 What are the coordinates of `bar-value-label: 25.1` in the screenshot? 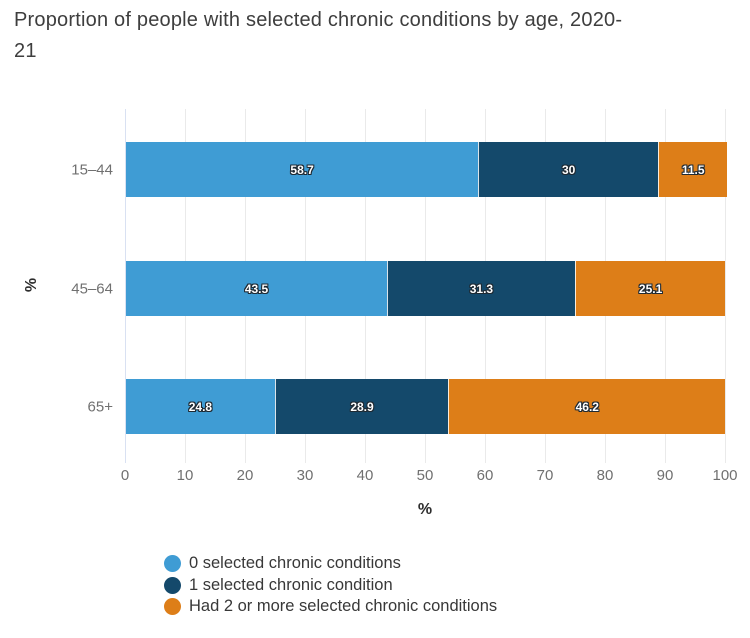 It's located at (650, 288).